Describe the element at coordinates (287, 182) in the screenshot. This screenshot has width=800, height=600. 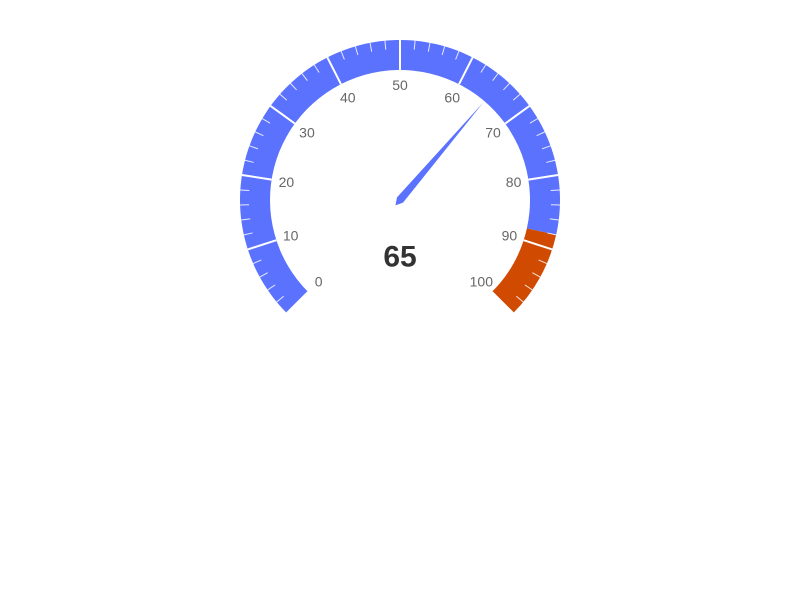
I see `gauge-tick-label: 20` at that location.